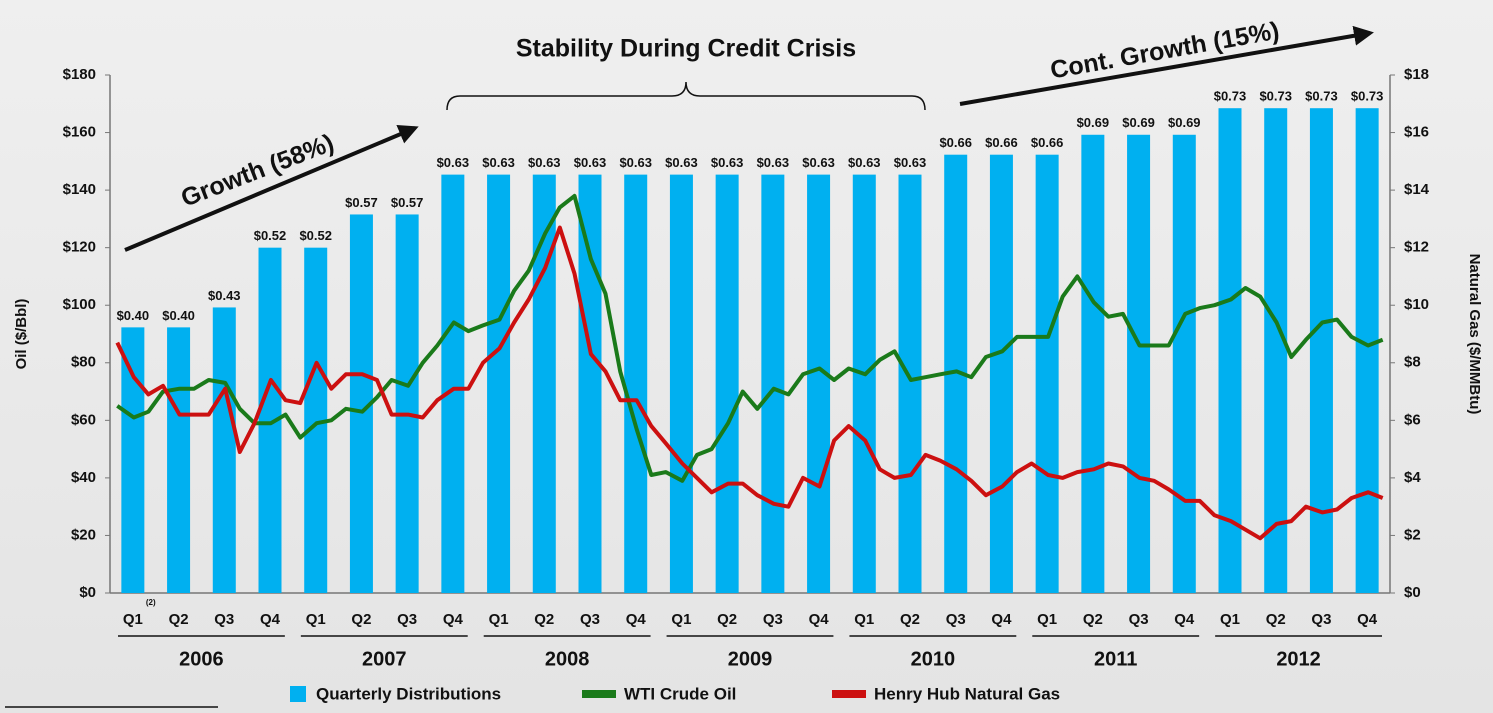 The image size is (1493, 713). What do you see at coordinates (83, 419) in the screenshot?
I see `y-tick-label: $60` at bounding box center [83, 419].